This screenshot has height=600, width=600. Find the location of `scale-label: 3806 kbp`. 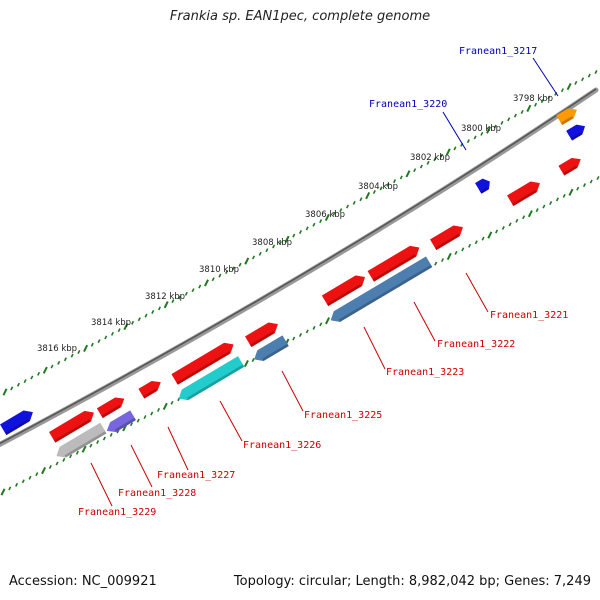

scale-label: 3806 kbp is located at coordinates (325, 215).